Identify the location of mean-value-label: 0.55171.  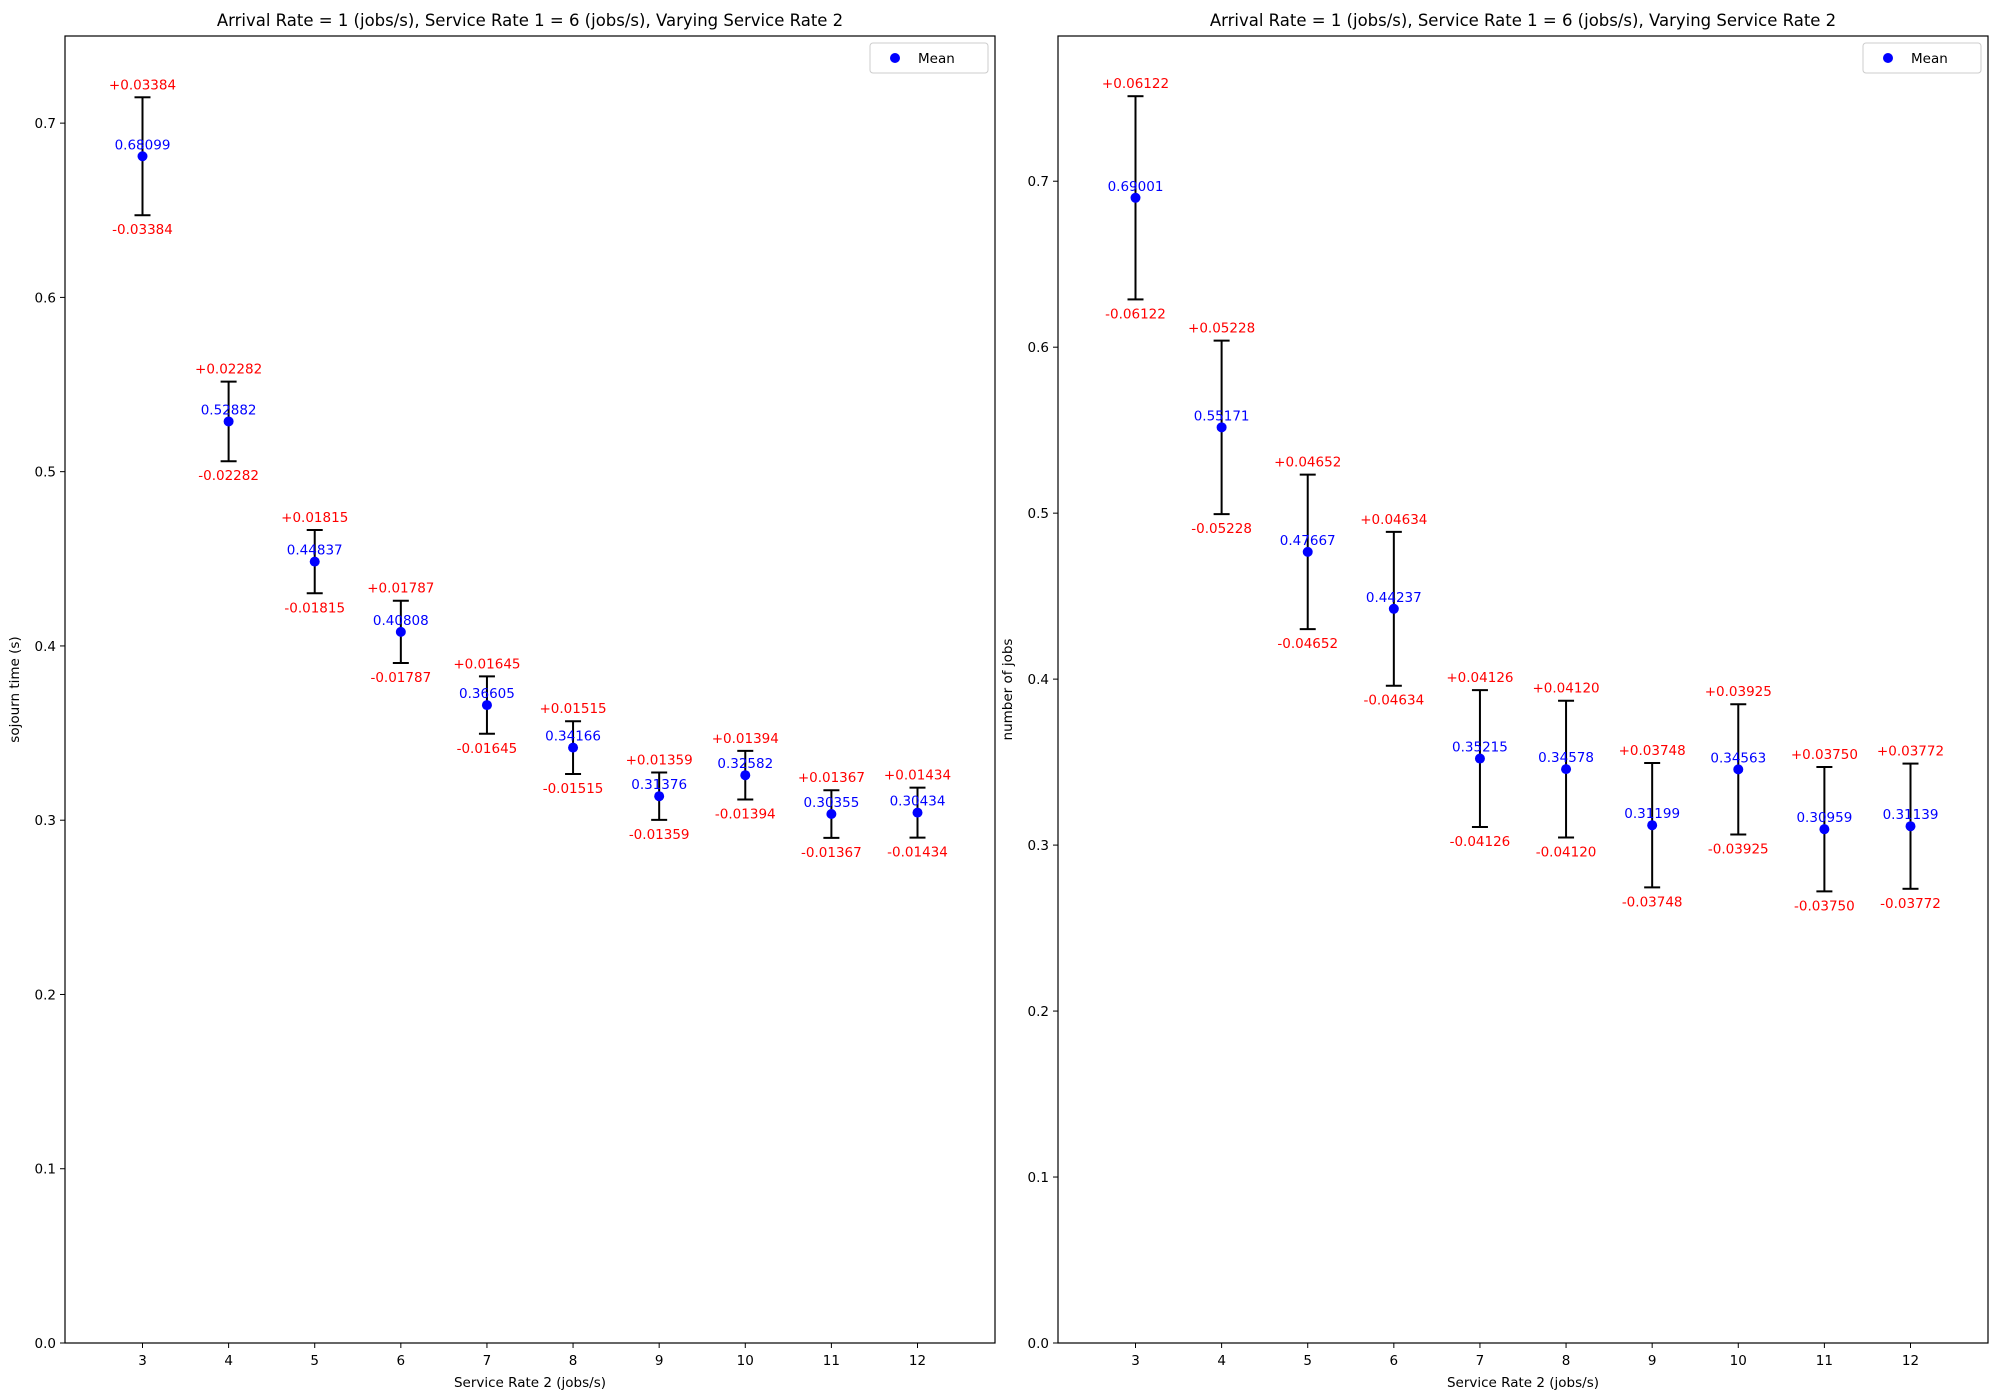
(1222, 416).